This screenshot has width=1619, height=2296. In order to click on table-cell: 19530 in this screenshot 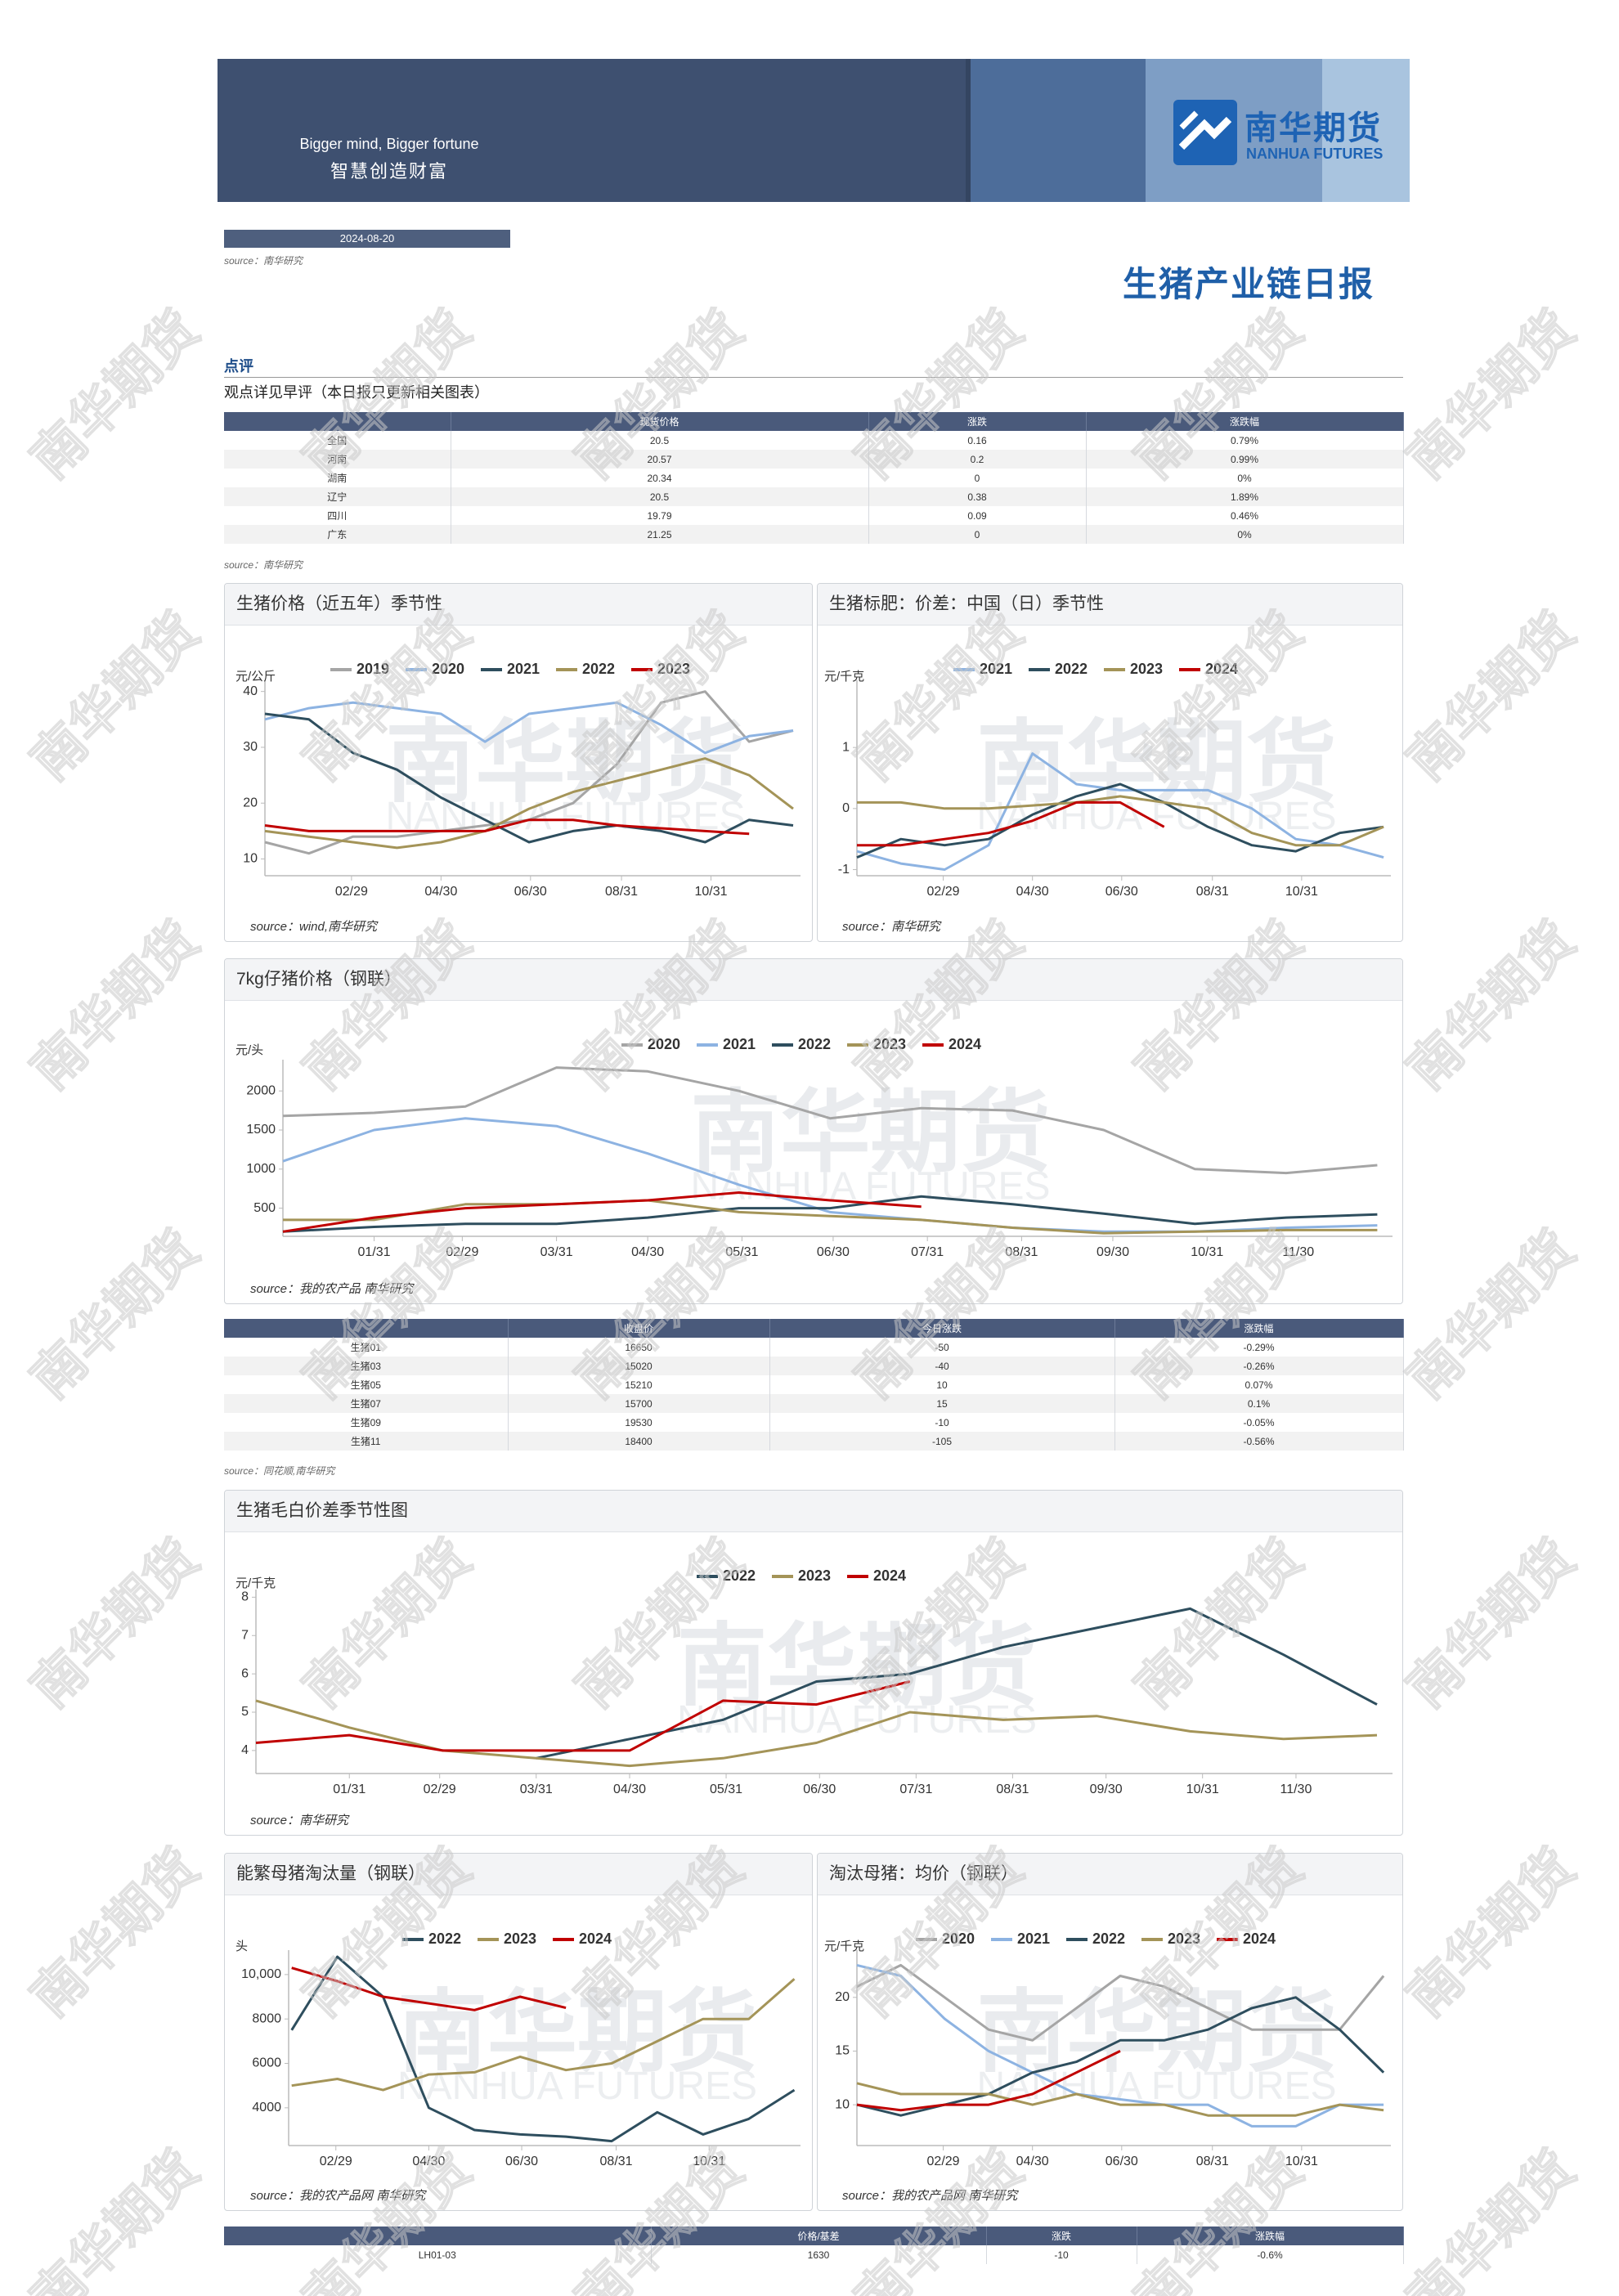, I will do `click(639, 1422)`.